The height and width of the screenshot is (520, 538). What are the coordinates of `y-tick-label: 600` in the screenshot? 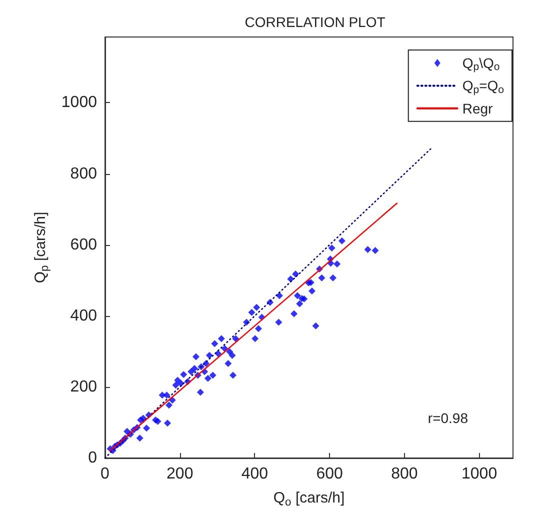 It's located at (84, 245).